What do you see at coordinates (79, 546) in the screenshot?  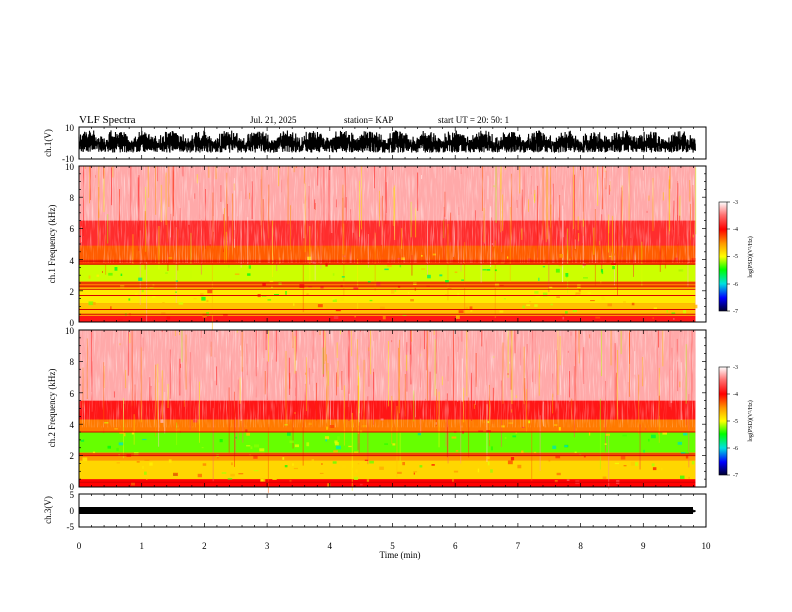 I see `xtick-label-0: 0` at bounding box center [79, 546].